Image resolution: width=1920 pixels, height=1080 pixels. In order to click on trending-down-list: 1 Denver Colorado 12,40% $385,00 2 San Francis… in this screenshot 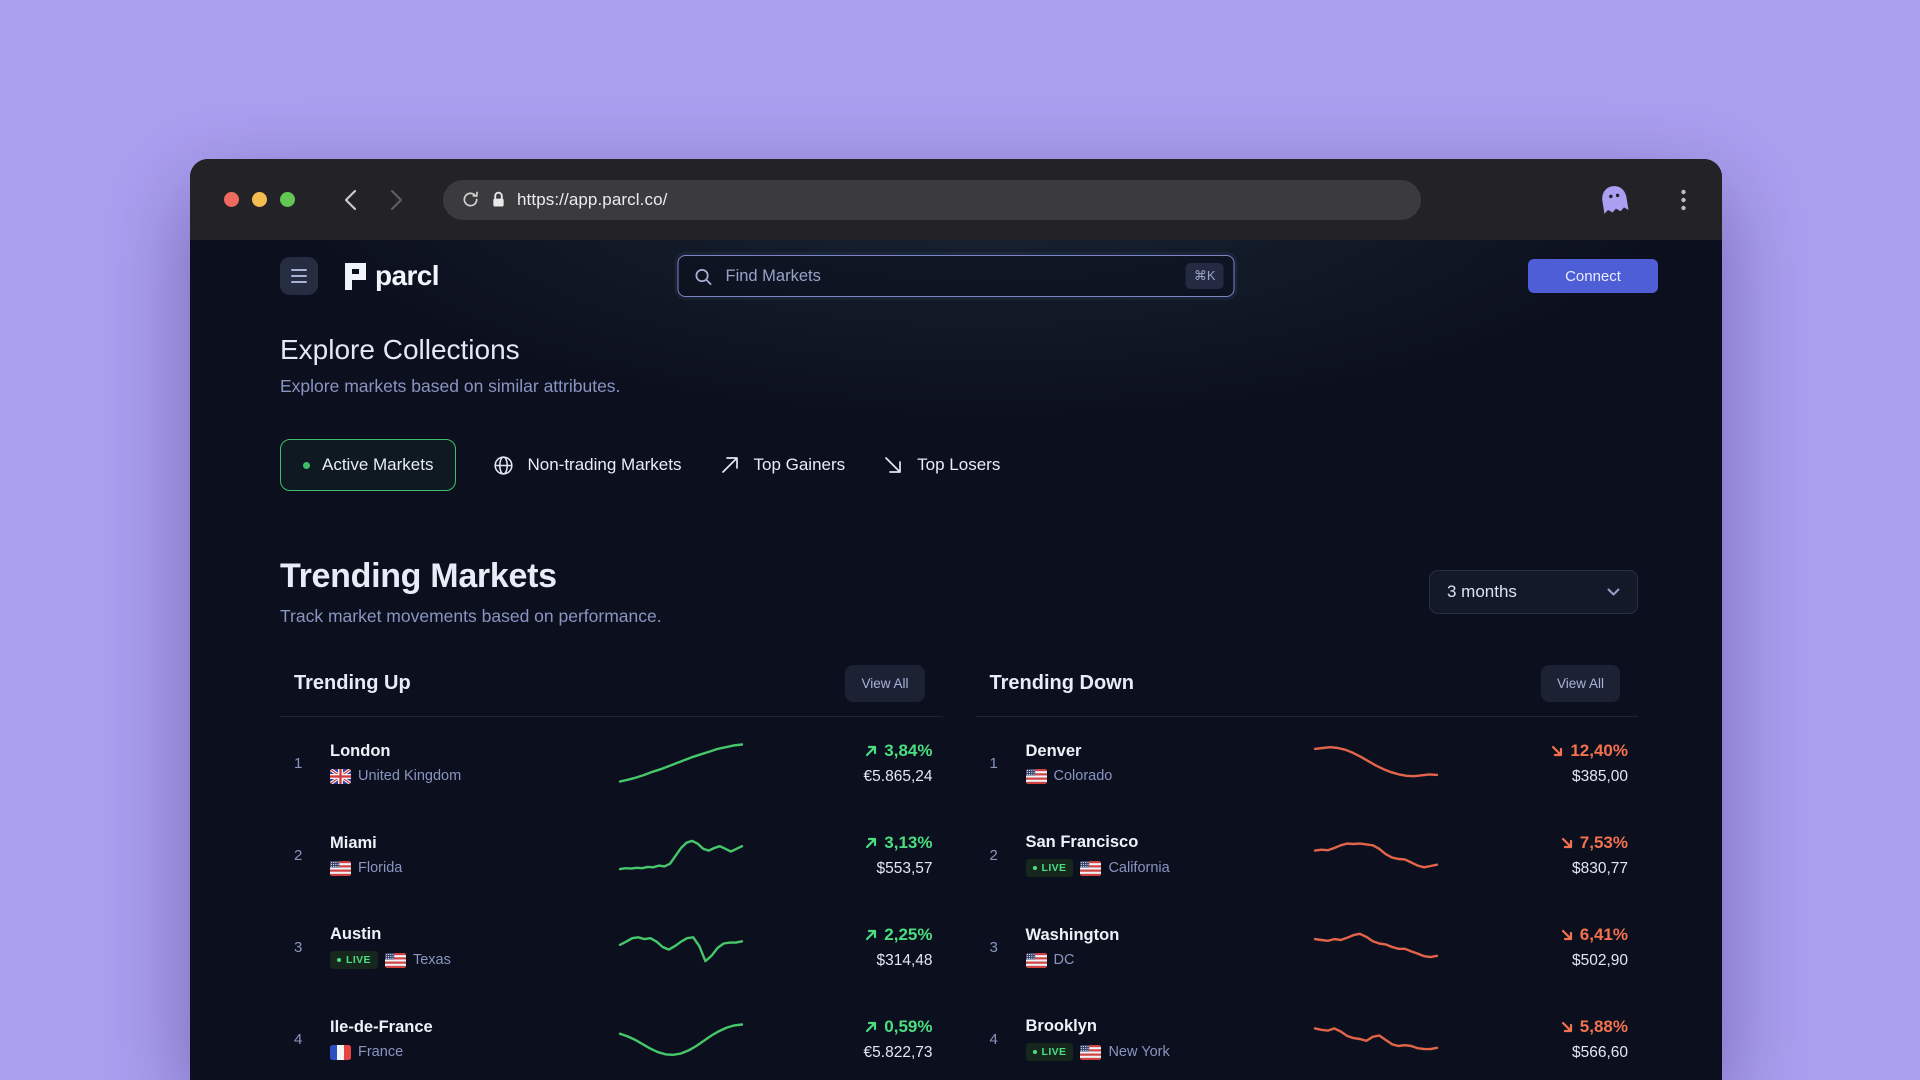, I will do `click(1307, 898)`.